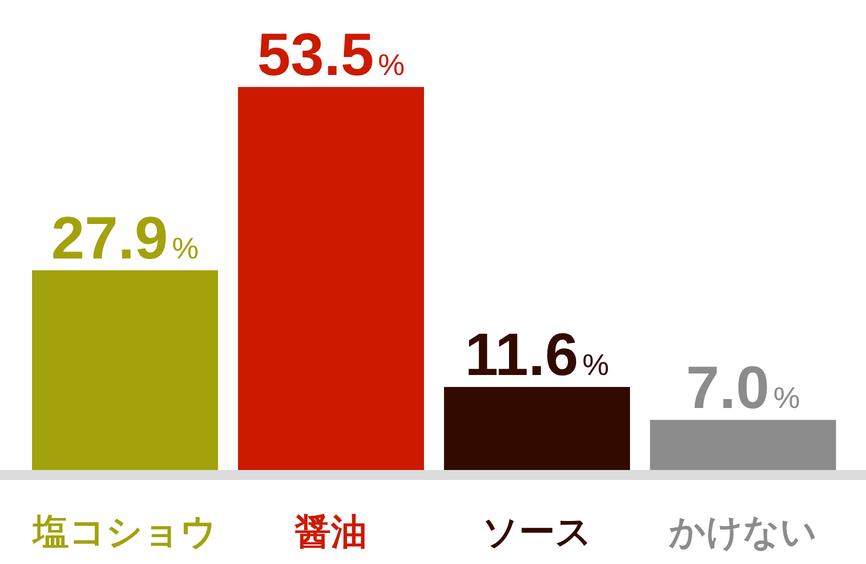  What do you see at coordinates (743, 387) in the screenshot?
I see `data-label: 7.0%` at bounding box center [743, 387].